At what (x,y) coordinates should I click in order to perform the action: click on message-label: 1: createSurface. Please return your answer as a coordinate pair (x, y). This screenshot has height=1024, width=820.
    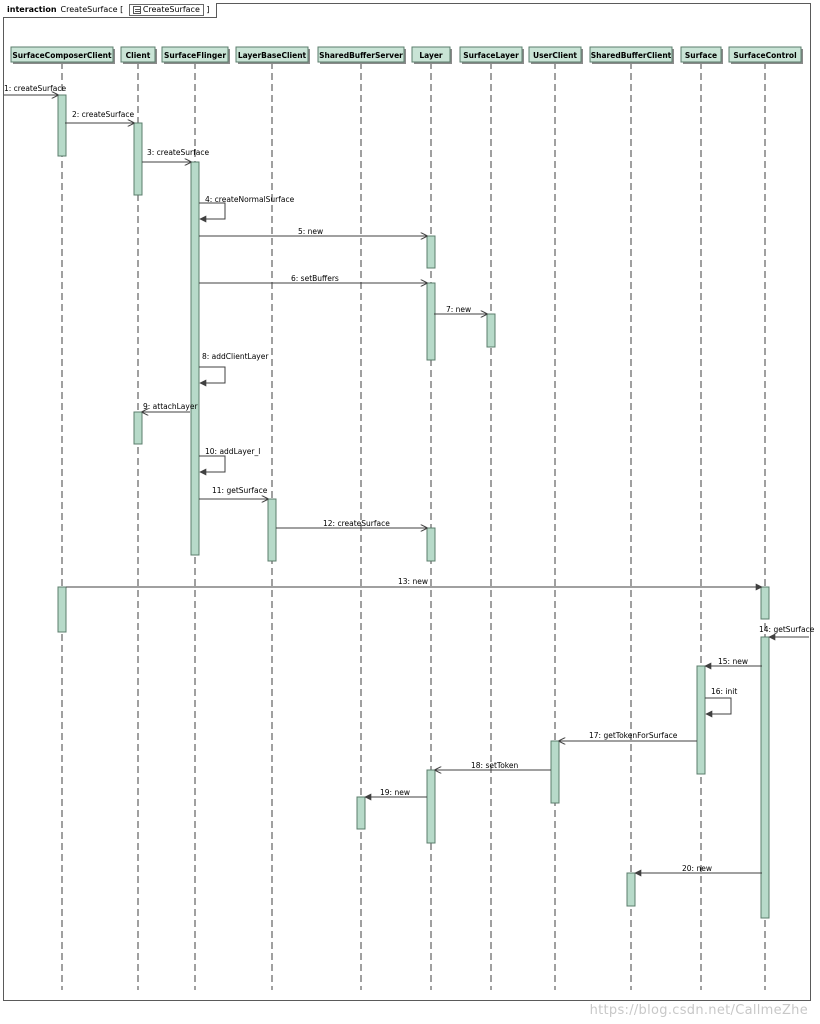
    Looking at the image, I should click on (35, 88).